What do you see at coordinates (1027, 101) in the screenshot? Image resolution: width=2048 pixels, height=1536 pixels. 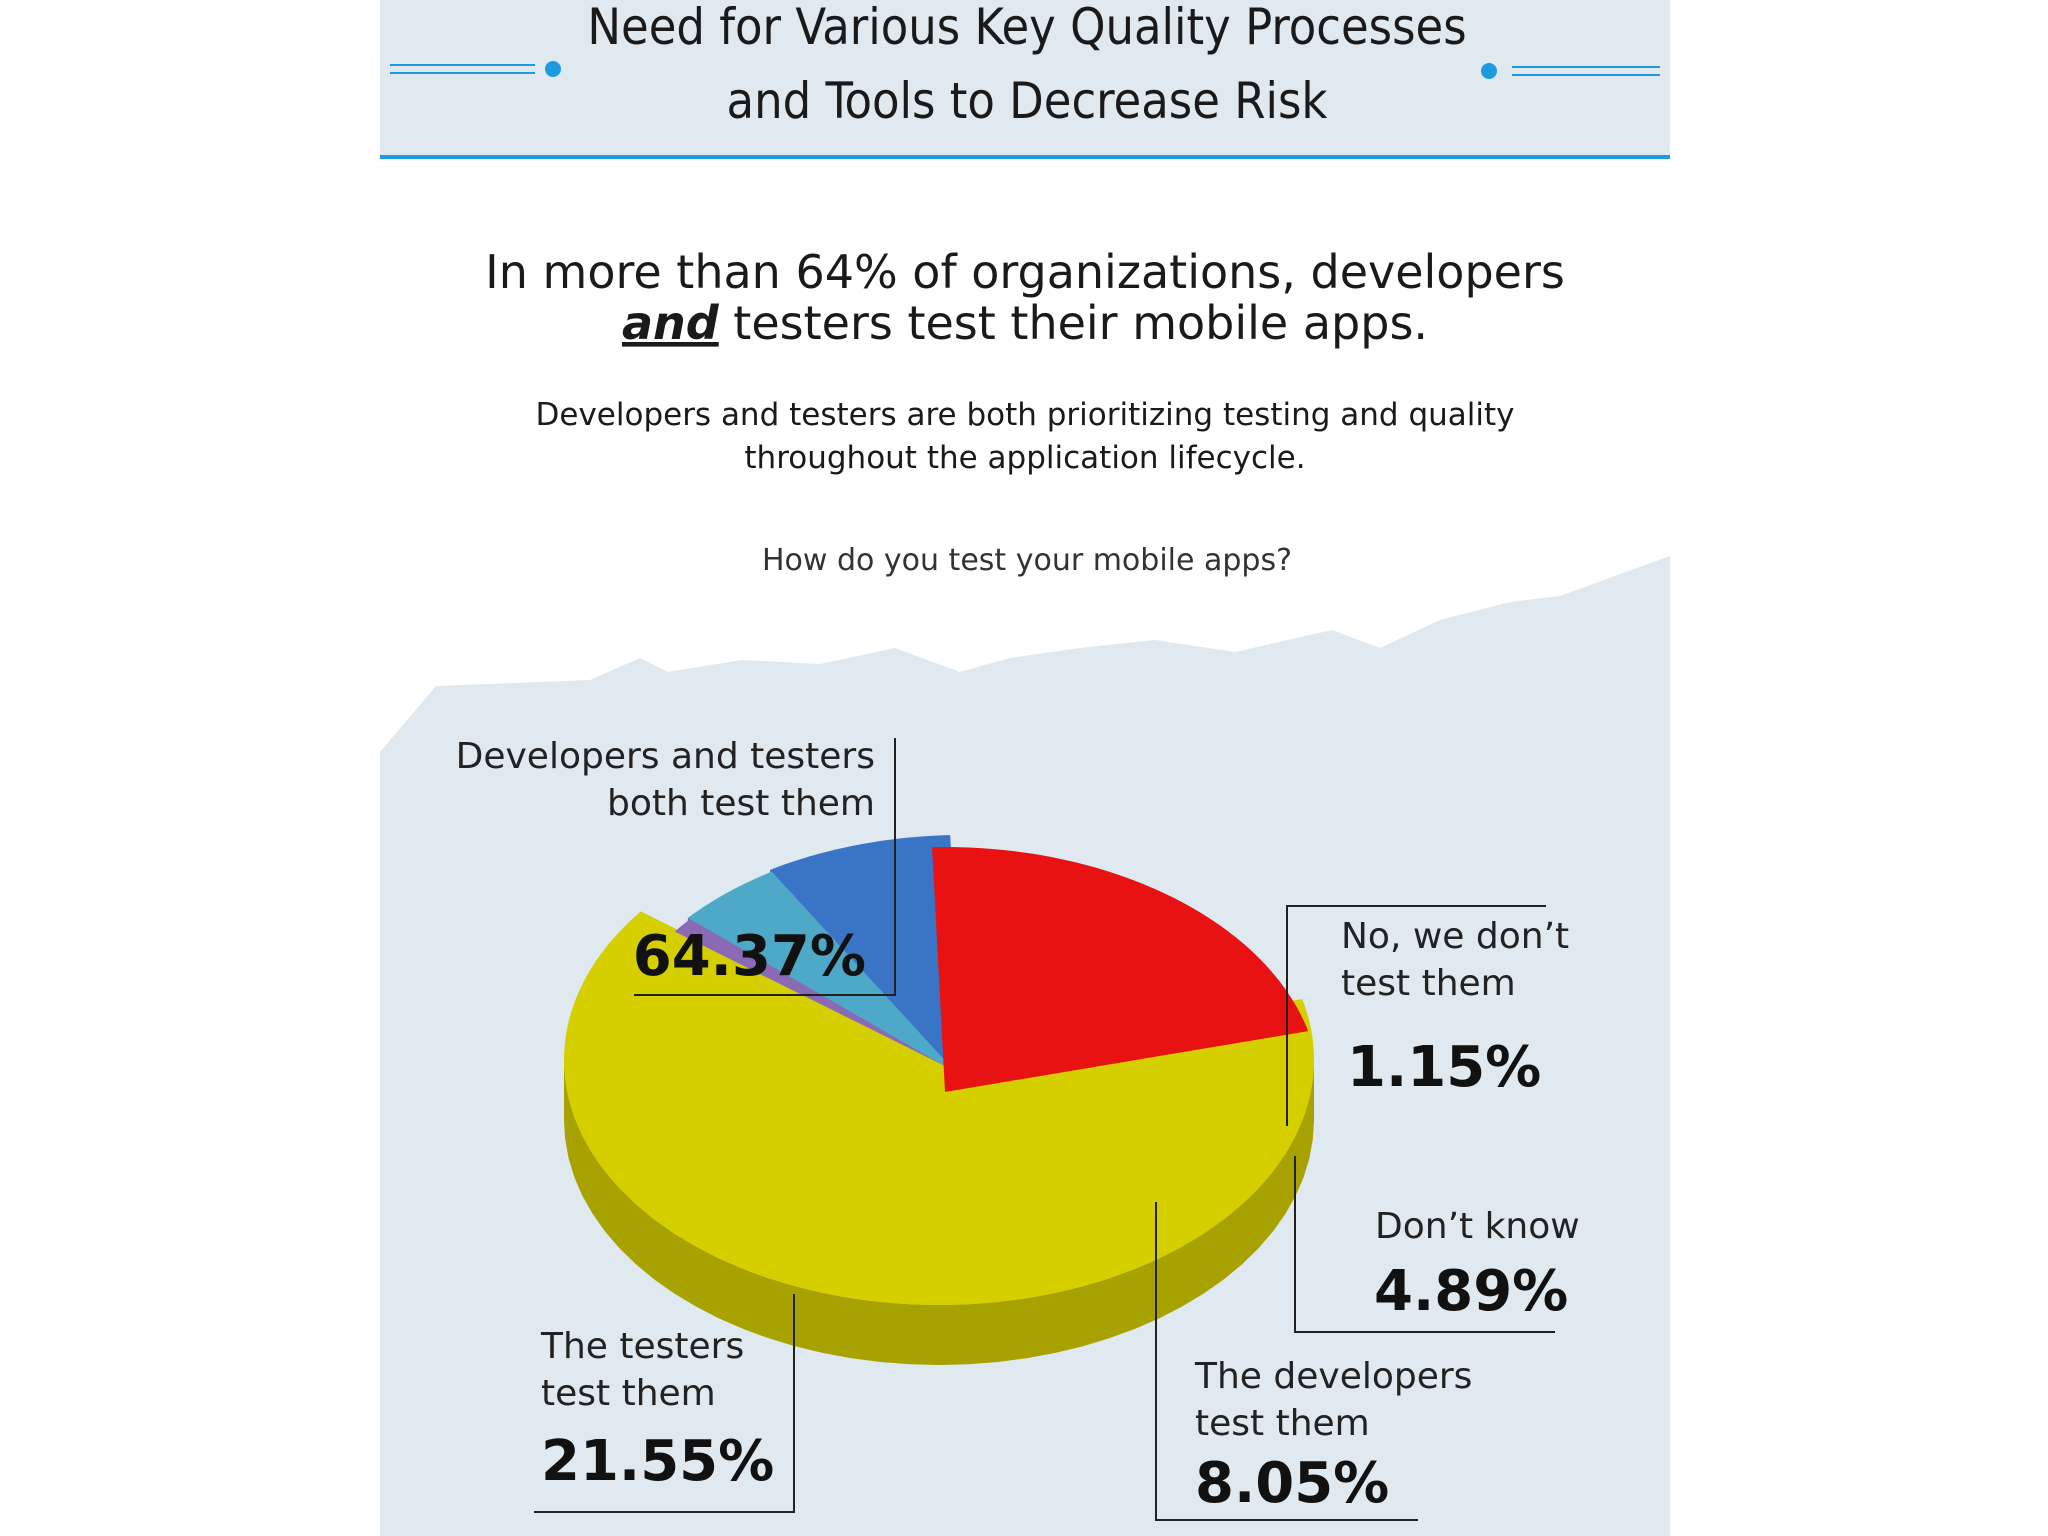 I see `header-title-line2: and Tools to Decrease Risk` at bounding box center [1027, 101].